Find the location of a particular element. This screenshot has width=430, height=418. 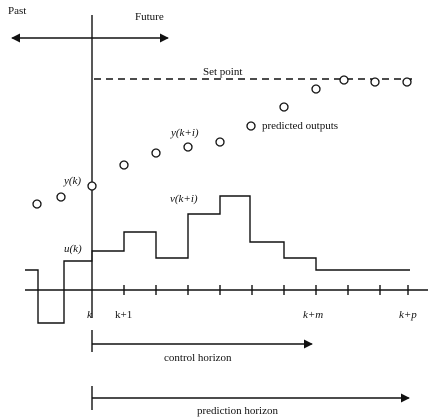

set-point-label: Set point is located at coordinates (222, 72).